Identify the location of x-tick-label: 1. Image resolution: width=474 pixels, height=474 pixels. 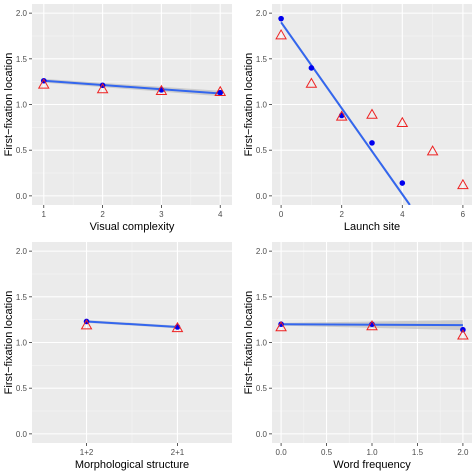
(44, 214).